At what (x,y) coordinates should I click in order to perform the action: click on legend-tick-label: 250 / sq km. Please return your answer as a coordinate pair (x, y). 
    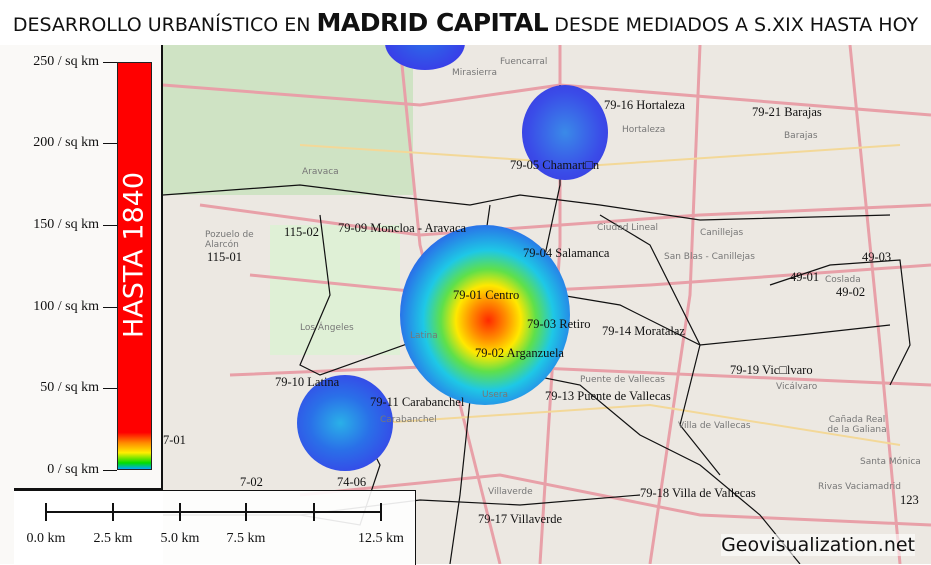
    Looking at the image, I should click on (66, 61).